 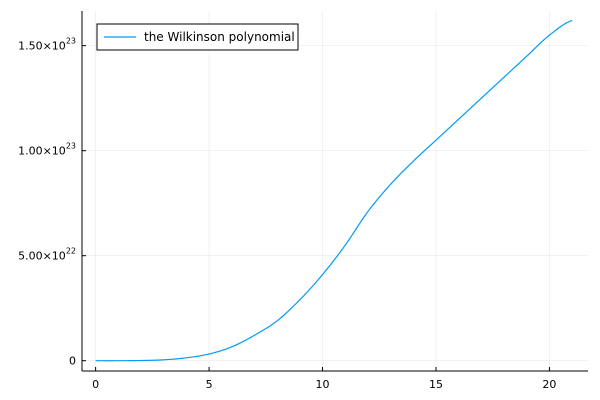 I want to click on y-tick-label: 1.50×10²³, so click(x=47, y=45).